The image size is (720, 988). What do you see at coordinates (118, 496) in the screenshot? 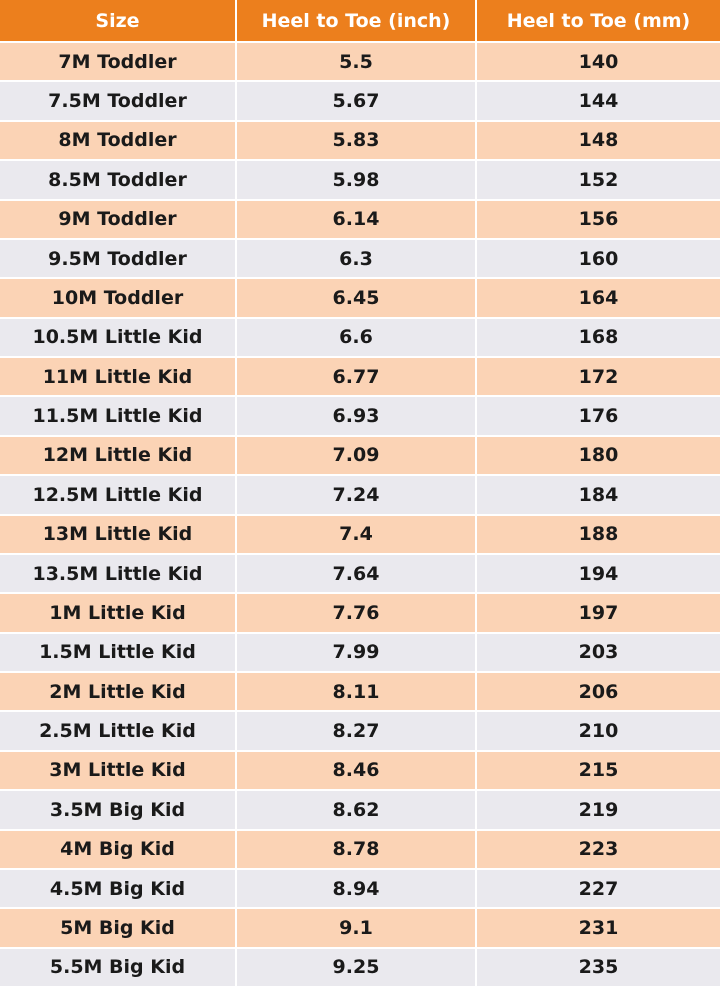
I see `size-cell: 12.5M Little Kid` at bounding box center [118, 496].